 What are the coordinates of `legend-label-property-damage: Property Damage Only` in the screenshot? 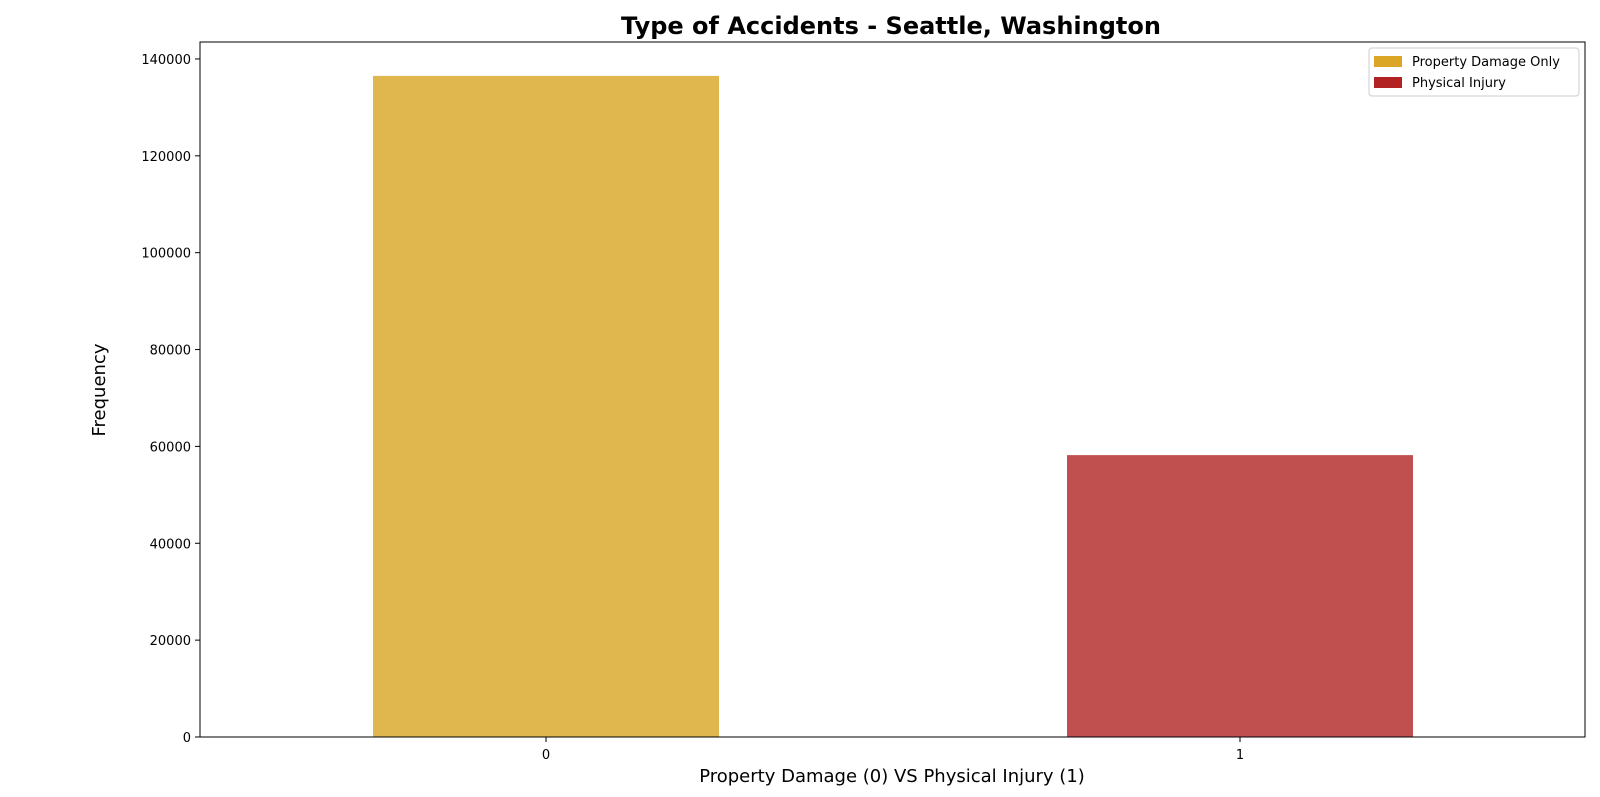 It's located at (1486, 62).